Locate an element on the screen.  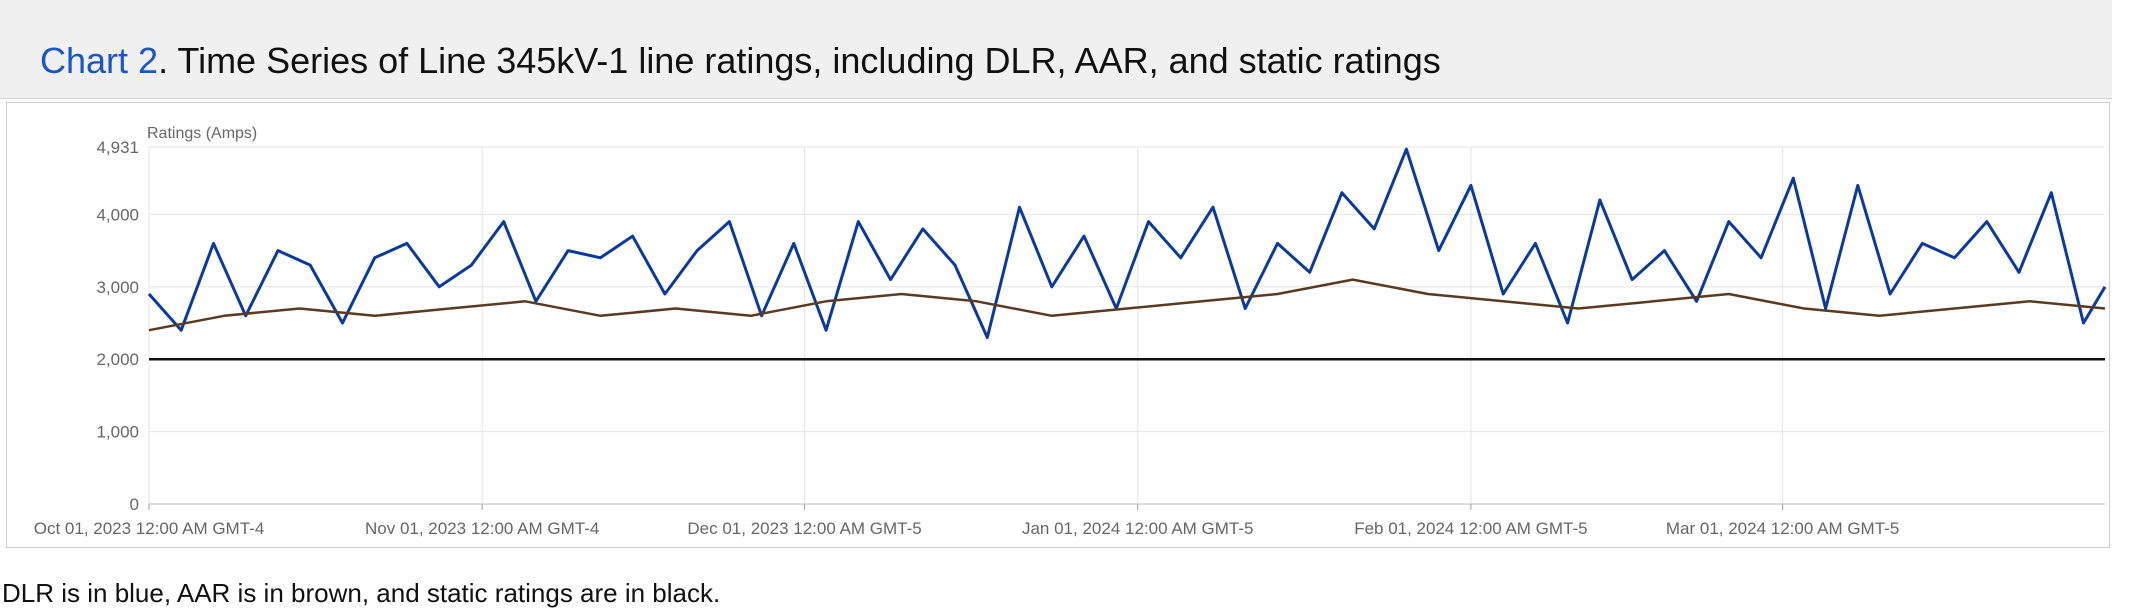
x-tick-label: Feb 01, 2024 12:00 AM GMT-5 is located at coordinates (1470, 528).